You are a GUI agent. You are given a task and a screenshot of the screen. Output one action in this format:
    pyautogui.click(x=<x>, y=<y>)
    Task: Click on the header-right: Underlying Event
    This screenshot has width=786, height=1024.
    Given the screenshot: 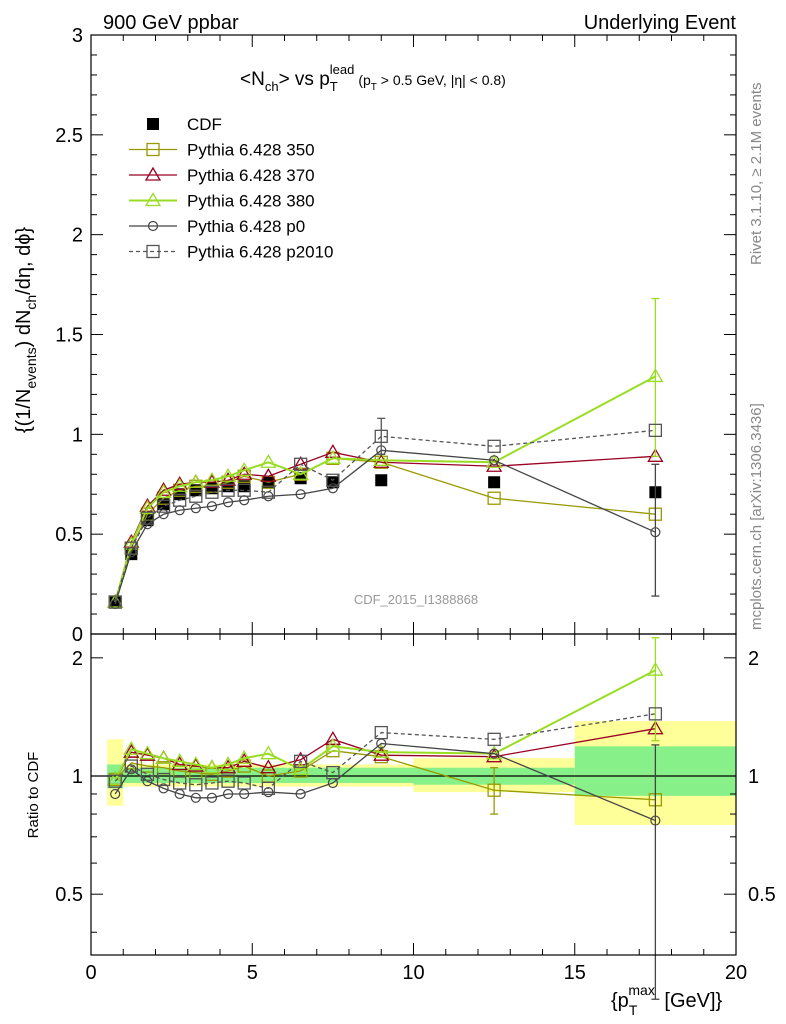 What is the action you would take?
    pyautogui.click(x=660, y=23)
    